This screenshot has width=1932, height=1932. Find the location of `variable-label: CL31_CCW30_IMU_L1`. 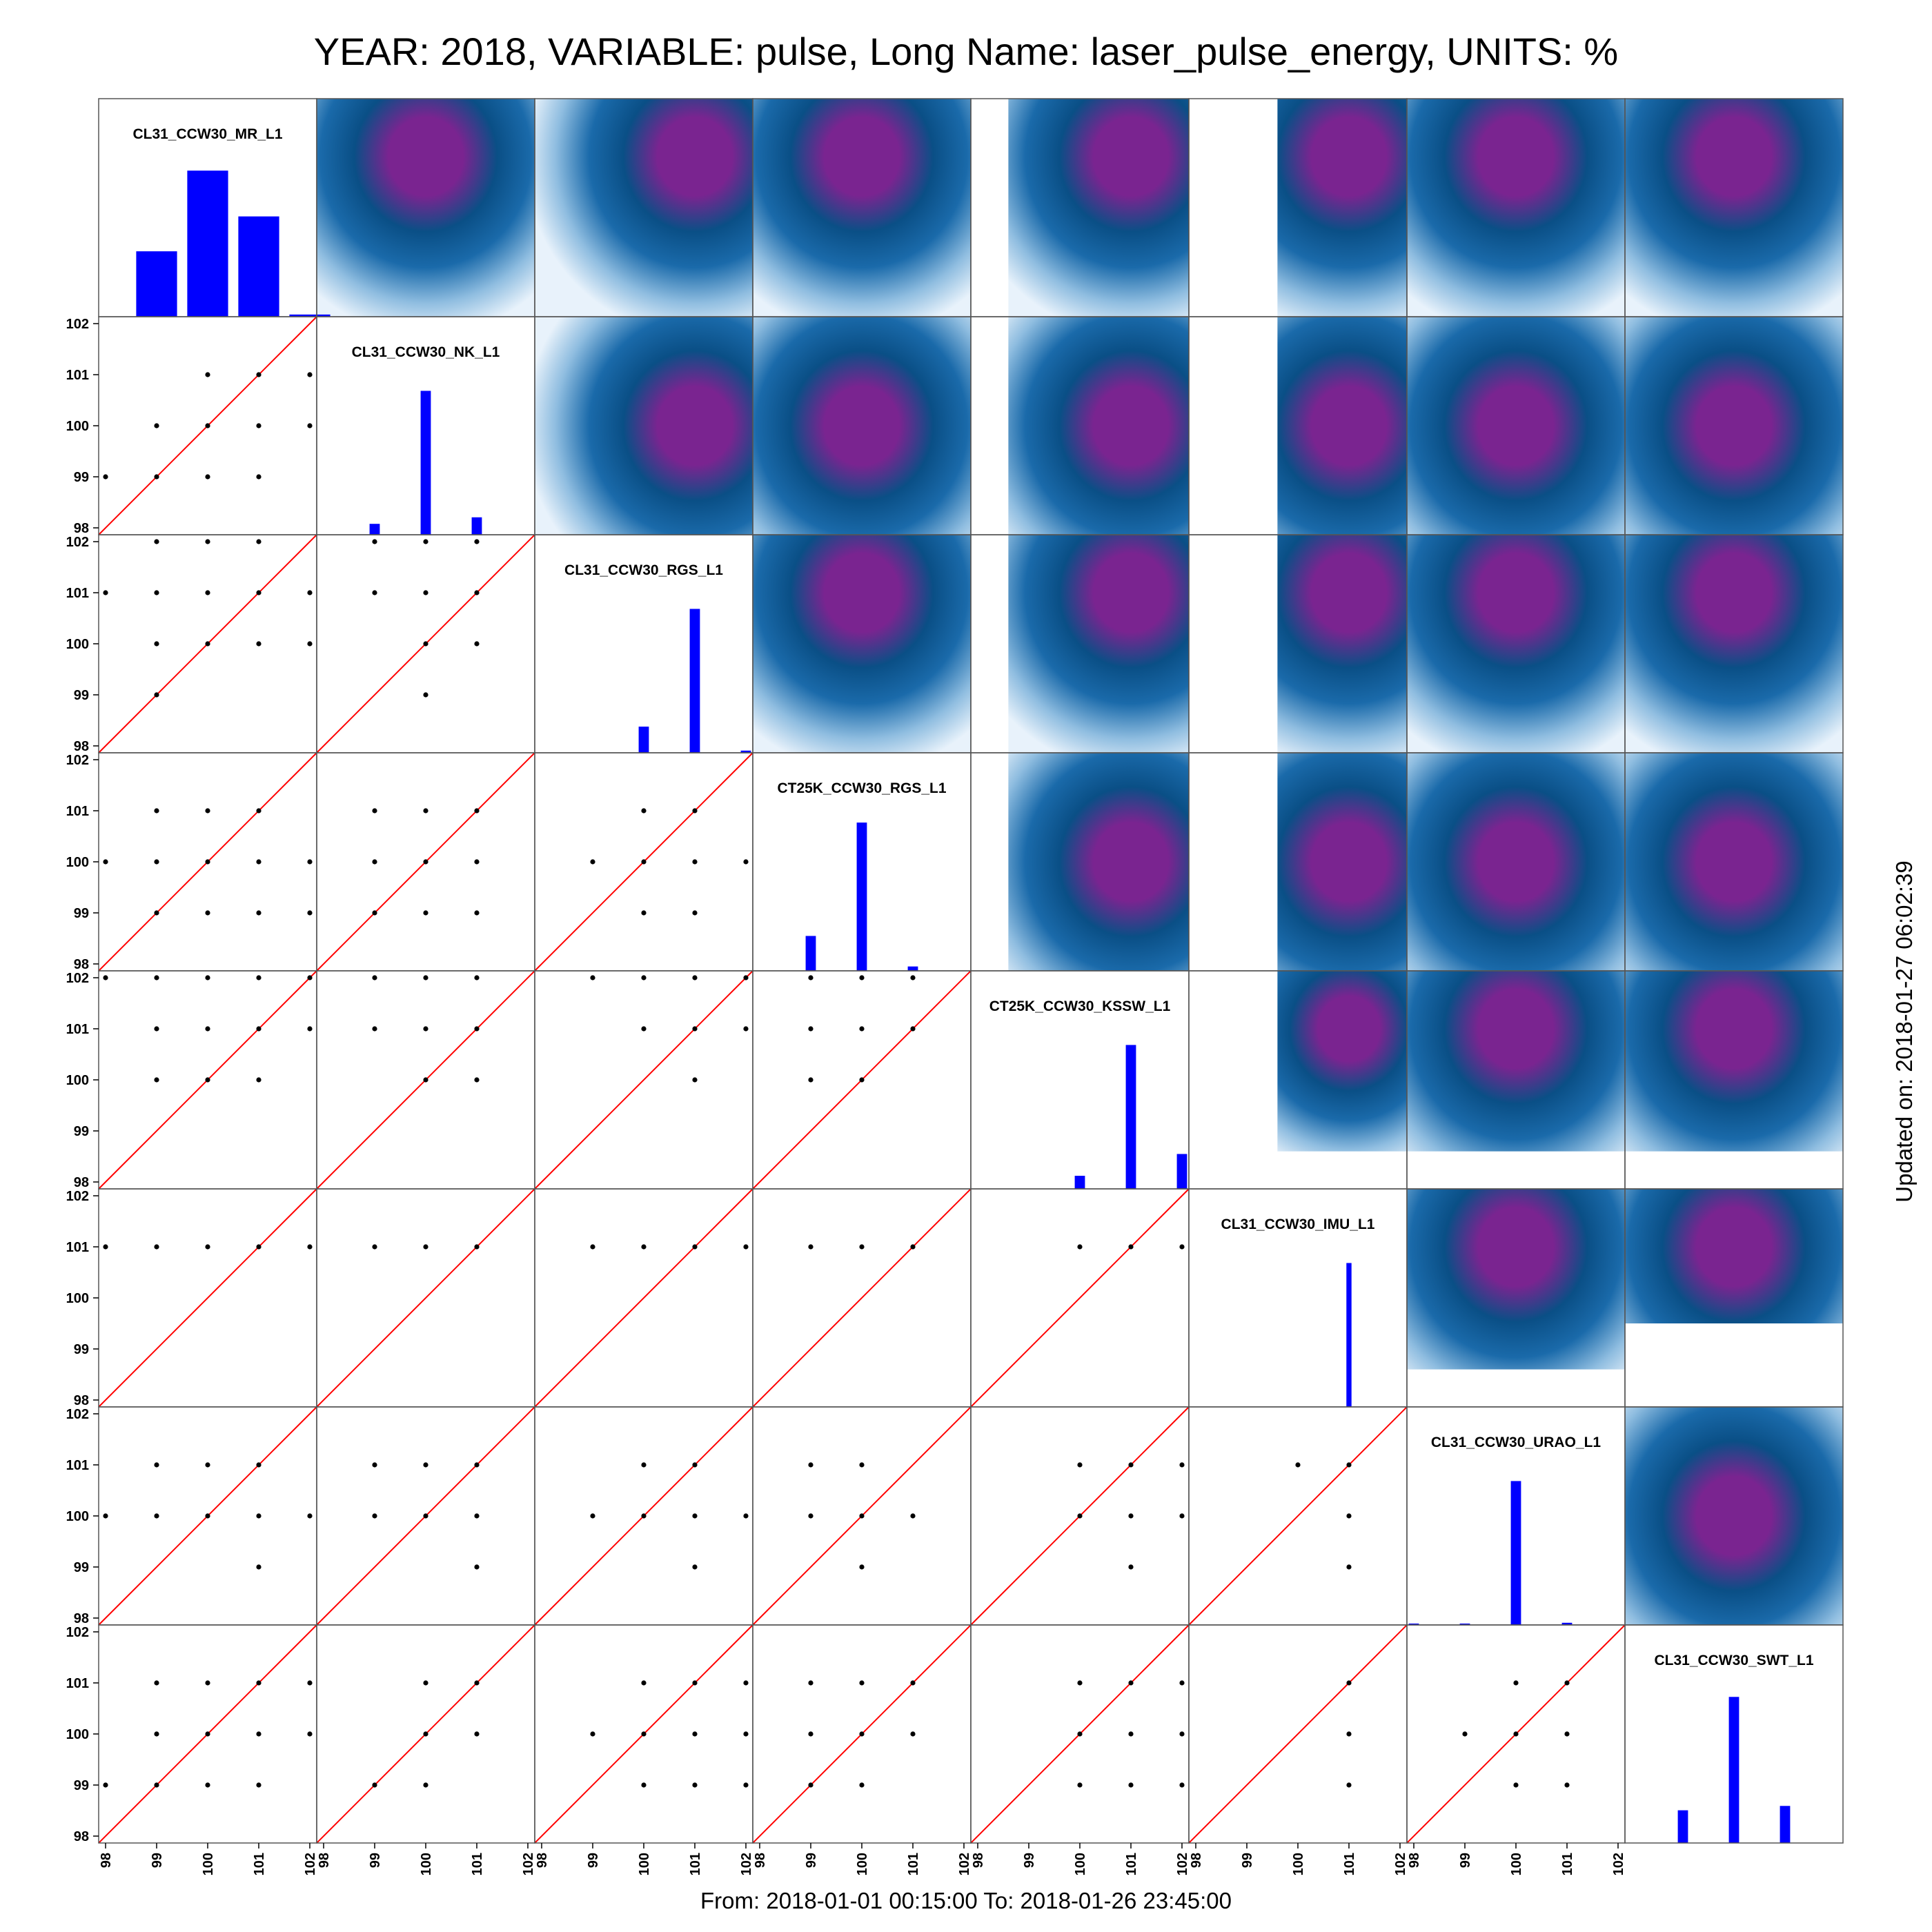

variable-label: CL31_CCW30_IMU_L1 is located at coordinates (1298, 1224).